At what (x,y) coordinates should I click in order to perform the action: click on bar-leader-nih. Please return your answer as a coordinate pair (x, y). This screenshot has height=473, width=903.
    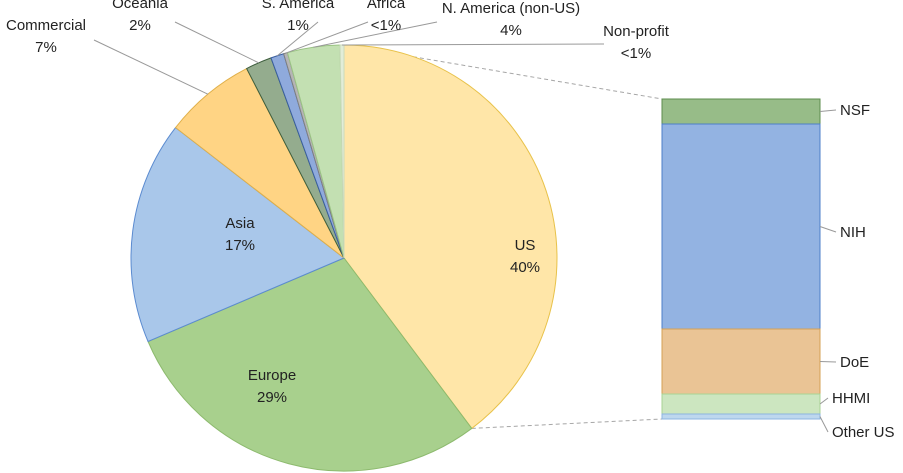
    Looking at the image, I should click on (828, 229).